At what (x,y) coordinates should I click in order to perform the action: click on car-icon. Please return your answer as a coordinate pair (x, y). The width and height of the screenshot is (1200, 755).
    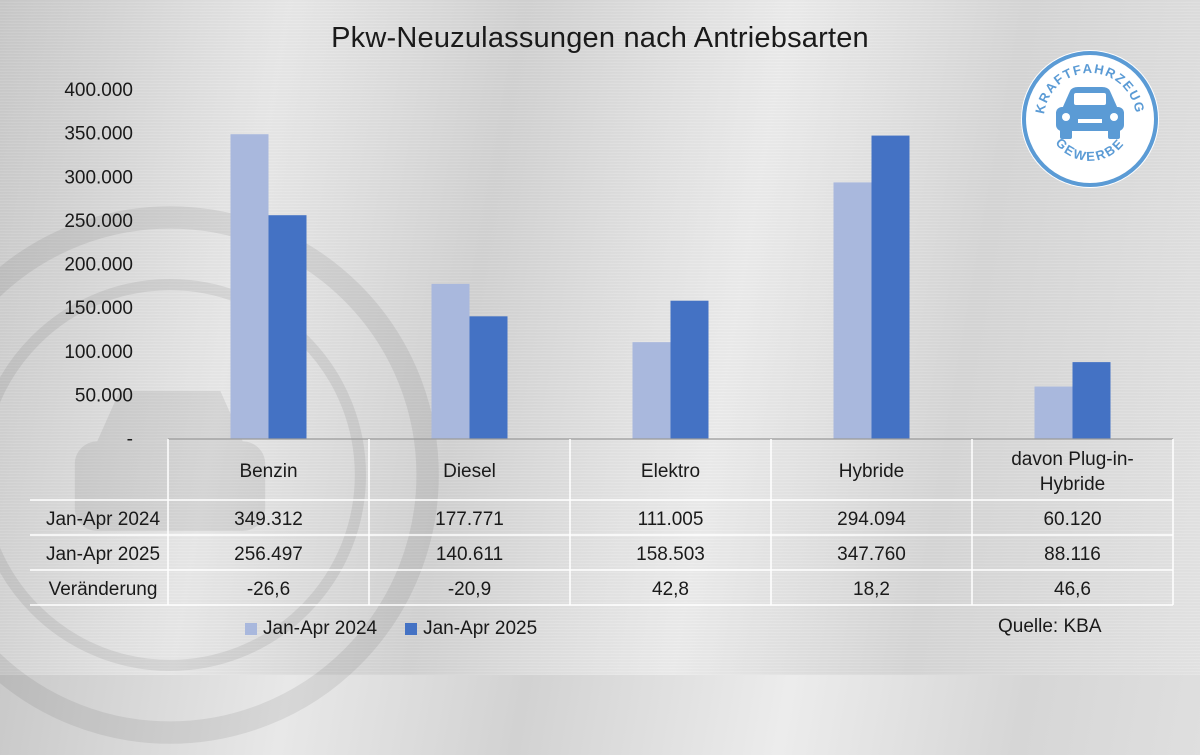
    Looking at the image, I should click on (1090, 113).